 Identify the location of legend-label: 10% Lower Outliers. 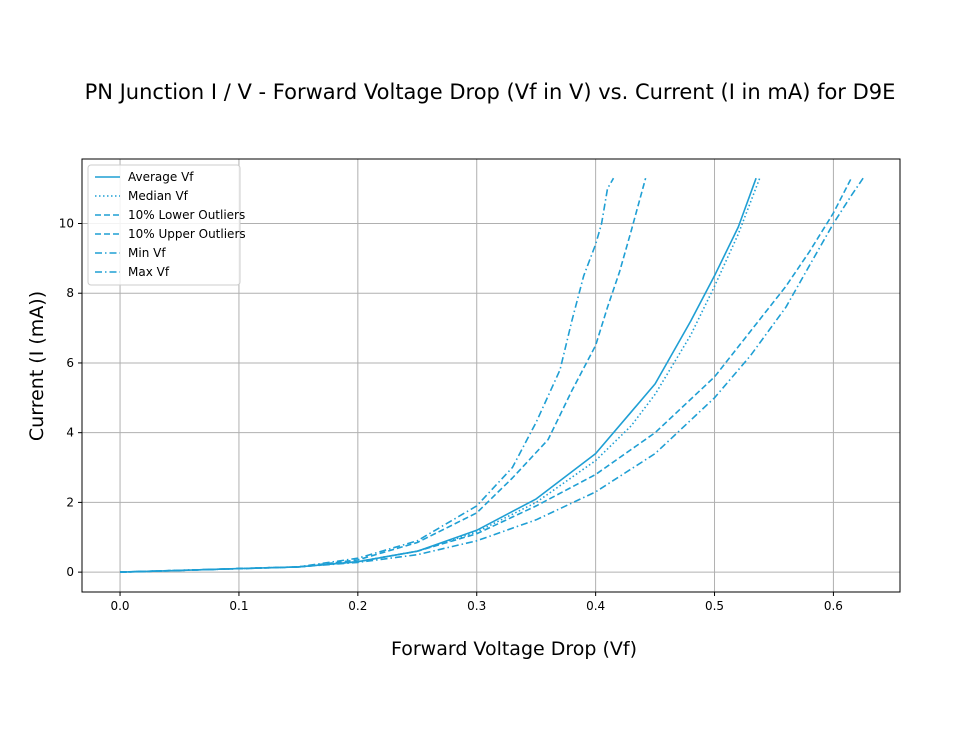
(186, 215).